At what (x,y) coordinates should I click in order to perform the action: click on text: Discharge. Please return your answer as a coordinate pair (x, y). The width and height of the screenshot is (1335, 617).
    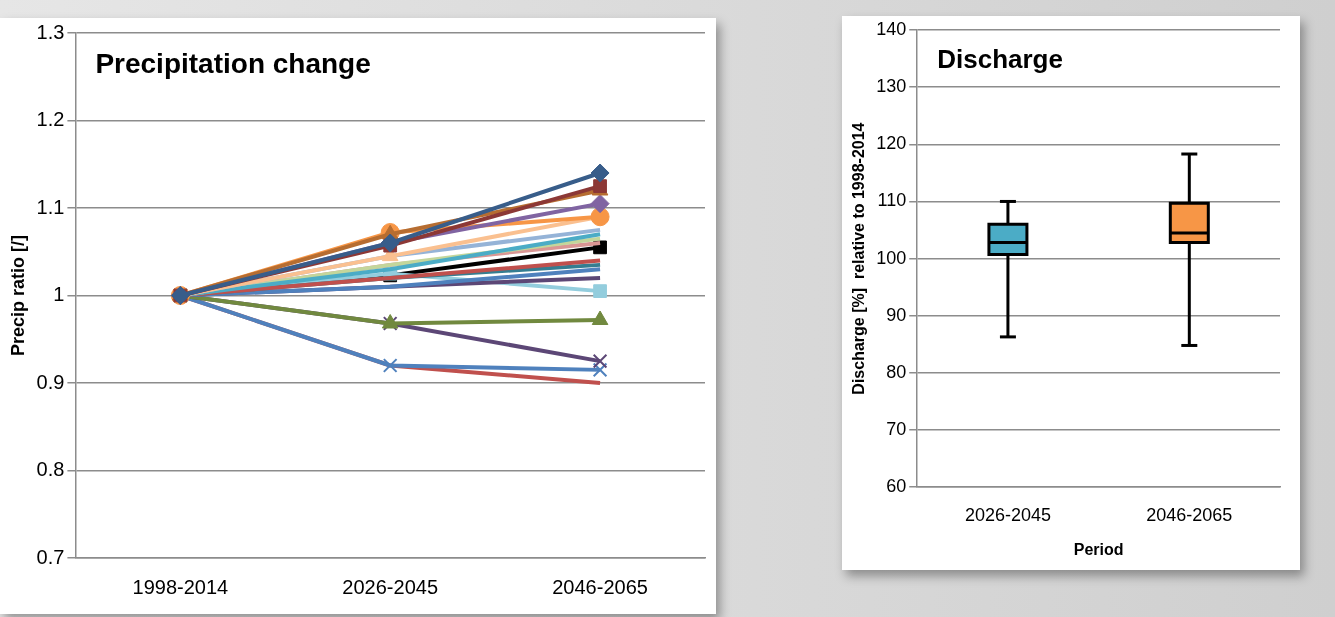
    Looking at the image, I should click on (1000, 59).